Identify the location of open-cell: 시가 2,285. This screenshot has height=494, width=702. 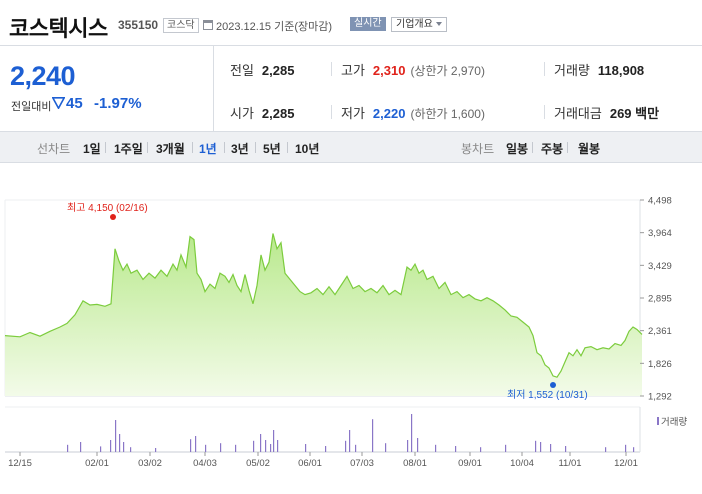
(262, 112).